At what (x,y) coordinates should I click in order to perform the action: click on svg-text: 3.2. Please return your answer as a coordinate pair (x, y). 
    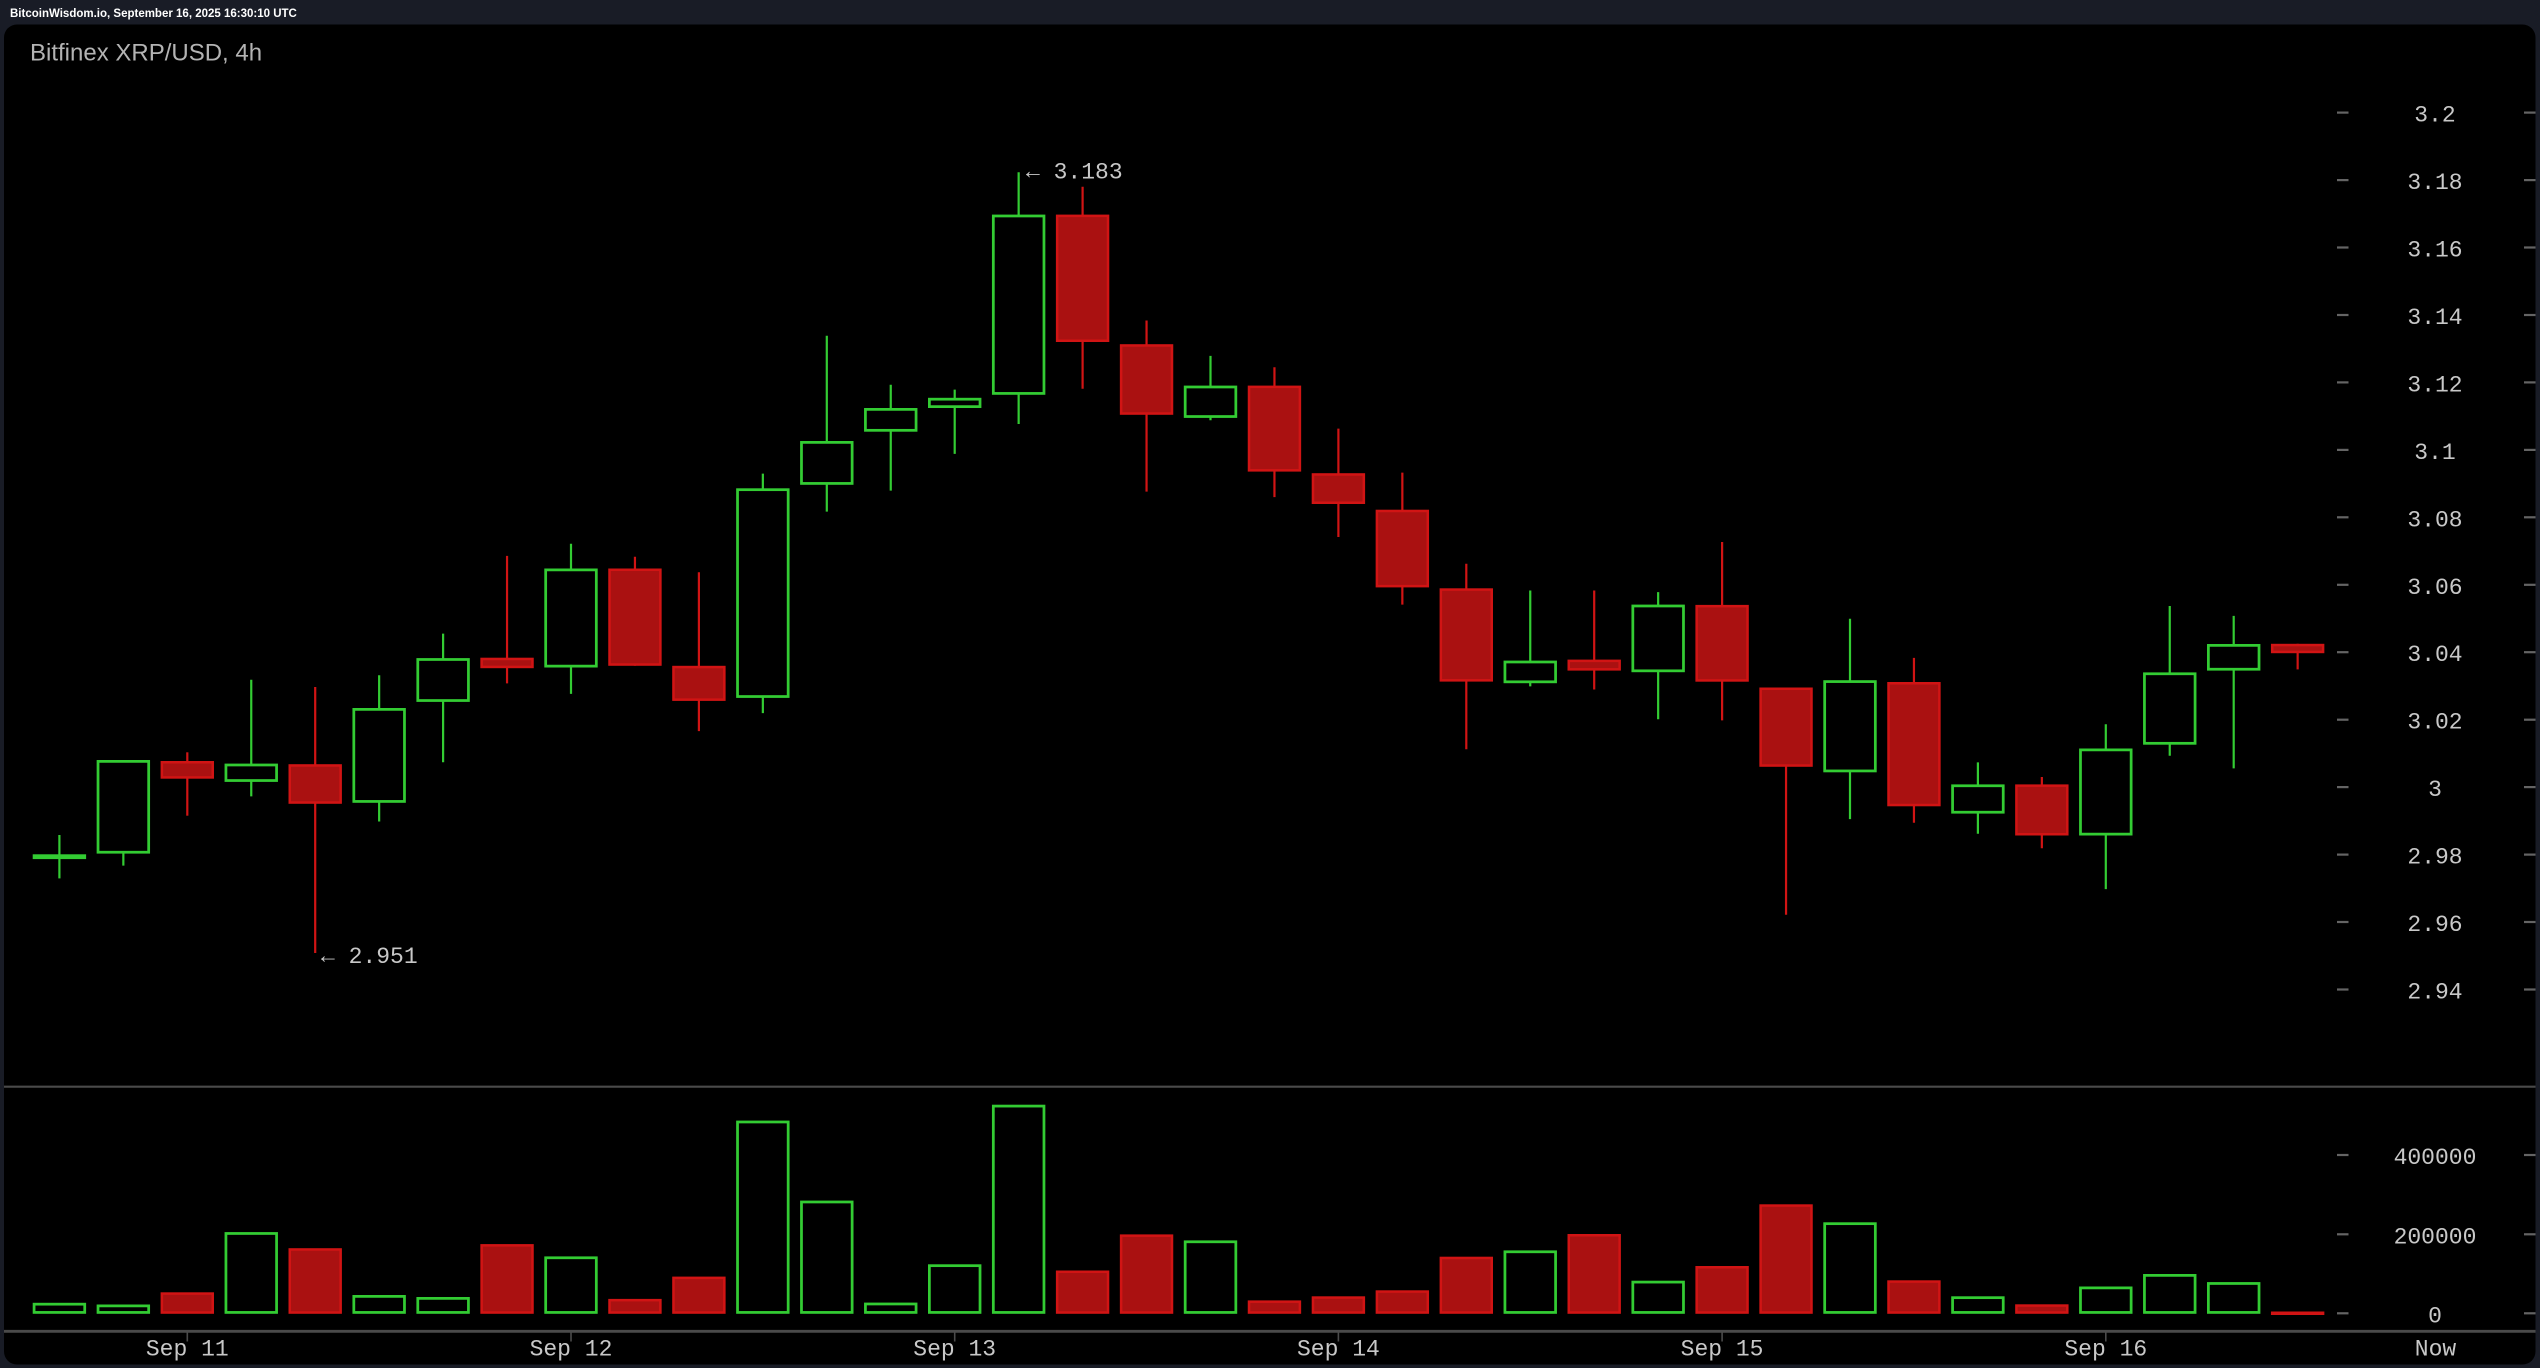
    Looking at the image, I should click on (2434, 116).